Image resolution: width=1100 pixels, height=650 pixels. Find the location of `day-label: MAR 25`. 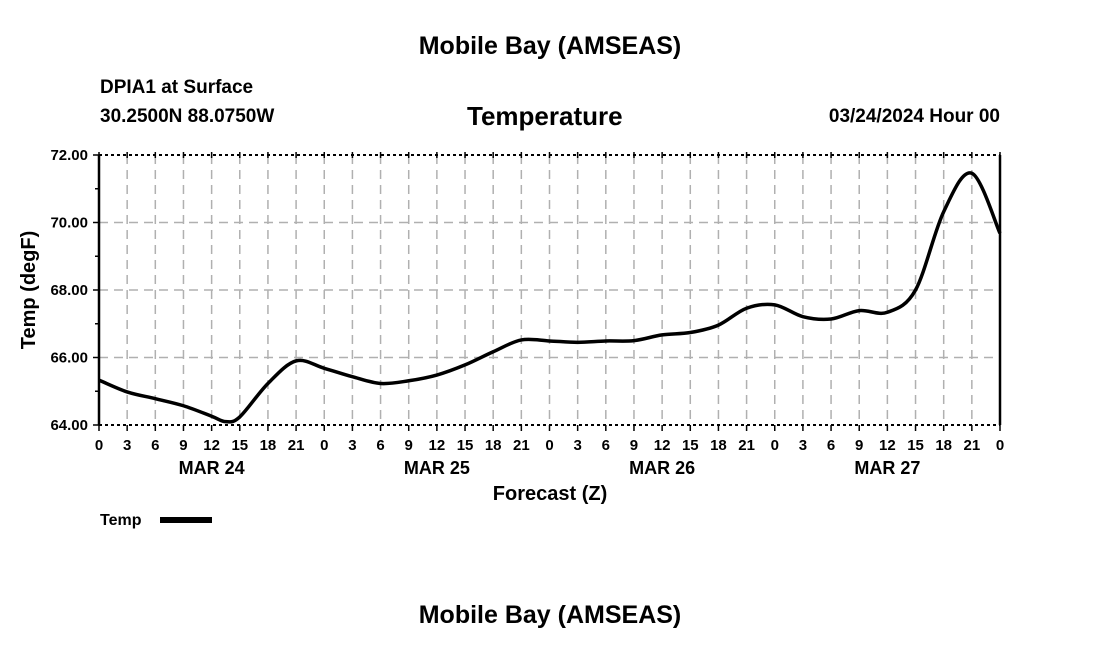

day-label: MAR 25 is located at coordinates (437, 468).